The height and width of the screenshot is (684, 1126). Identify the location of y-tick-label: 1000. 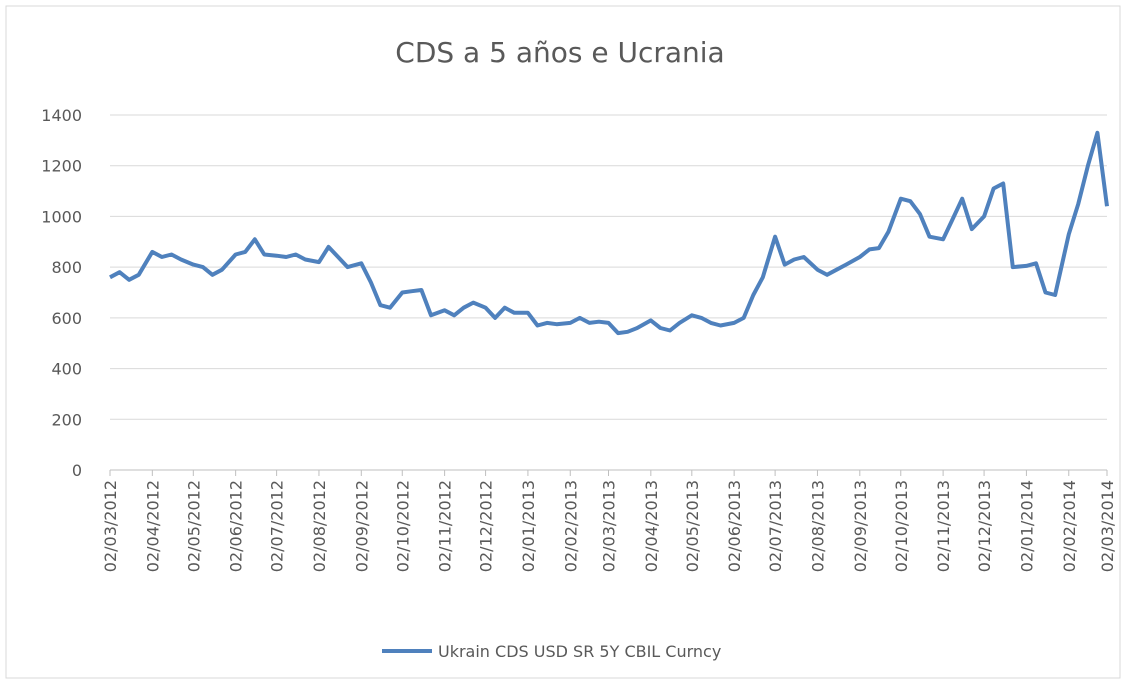
(61, 216).